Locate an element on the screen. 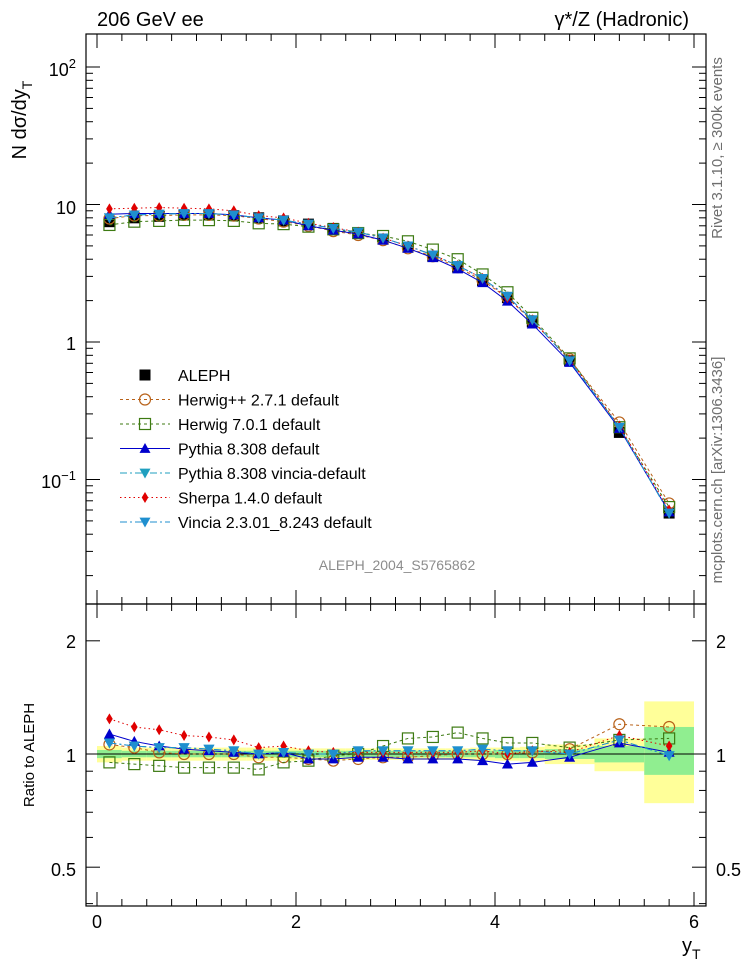 The image size is (746, 972). mcplots-label: mcplots.cern.ch [arXiv:1306.3436] is located at coordinates (717, 470).